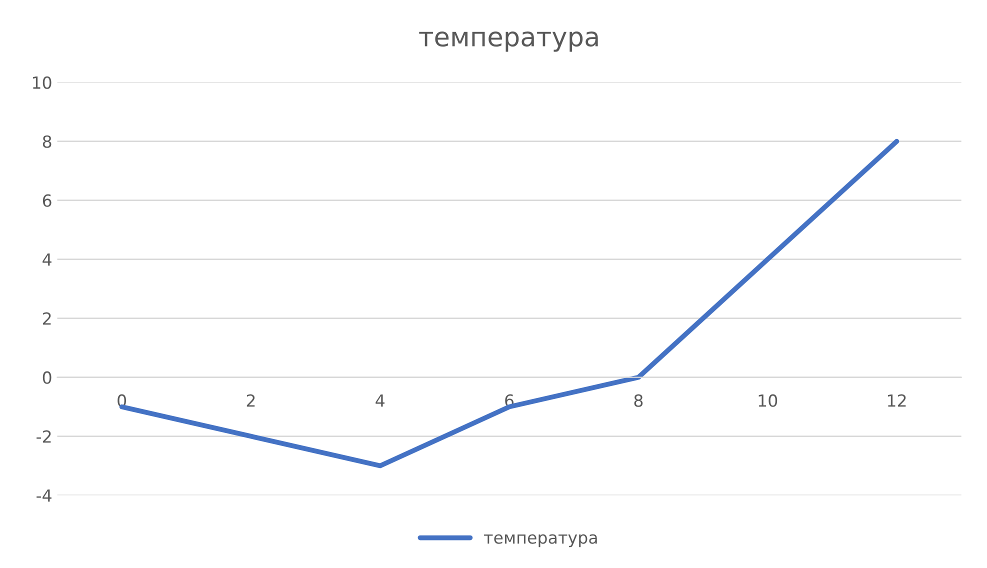 The width and height of the screenshot is (987, 568). Describe the element at coordinates (897, 400) in the screenshot. I see `x-tick-label: 12` at that location.